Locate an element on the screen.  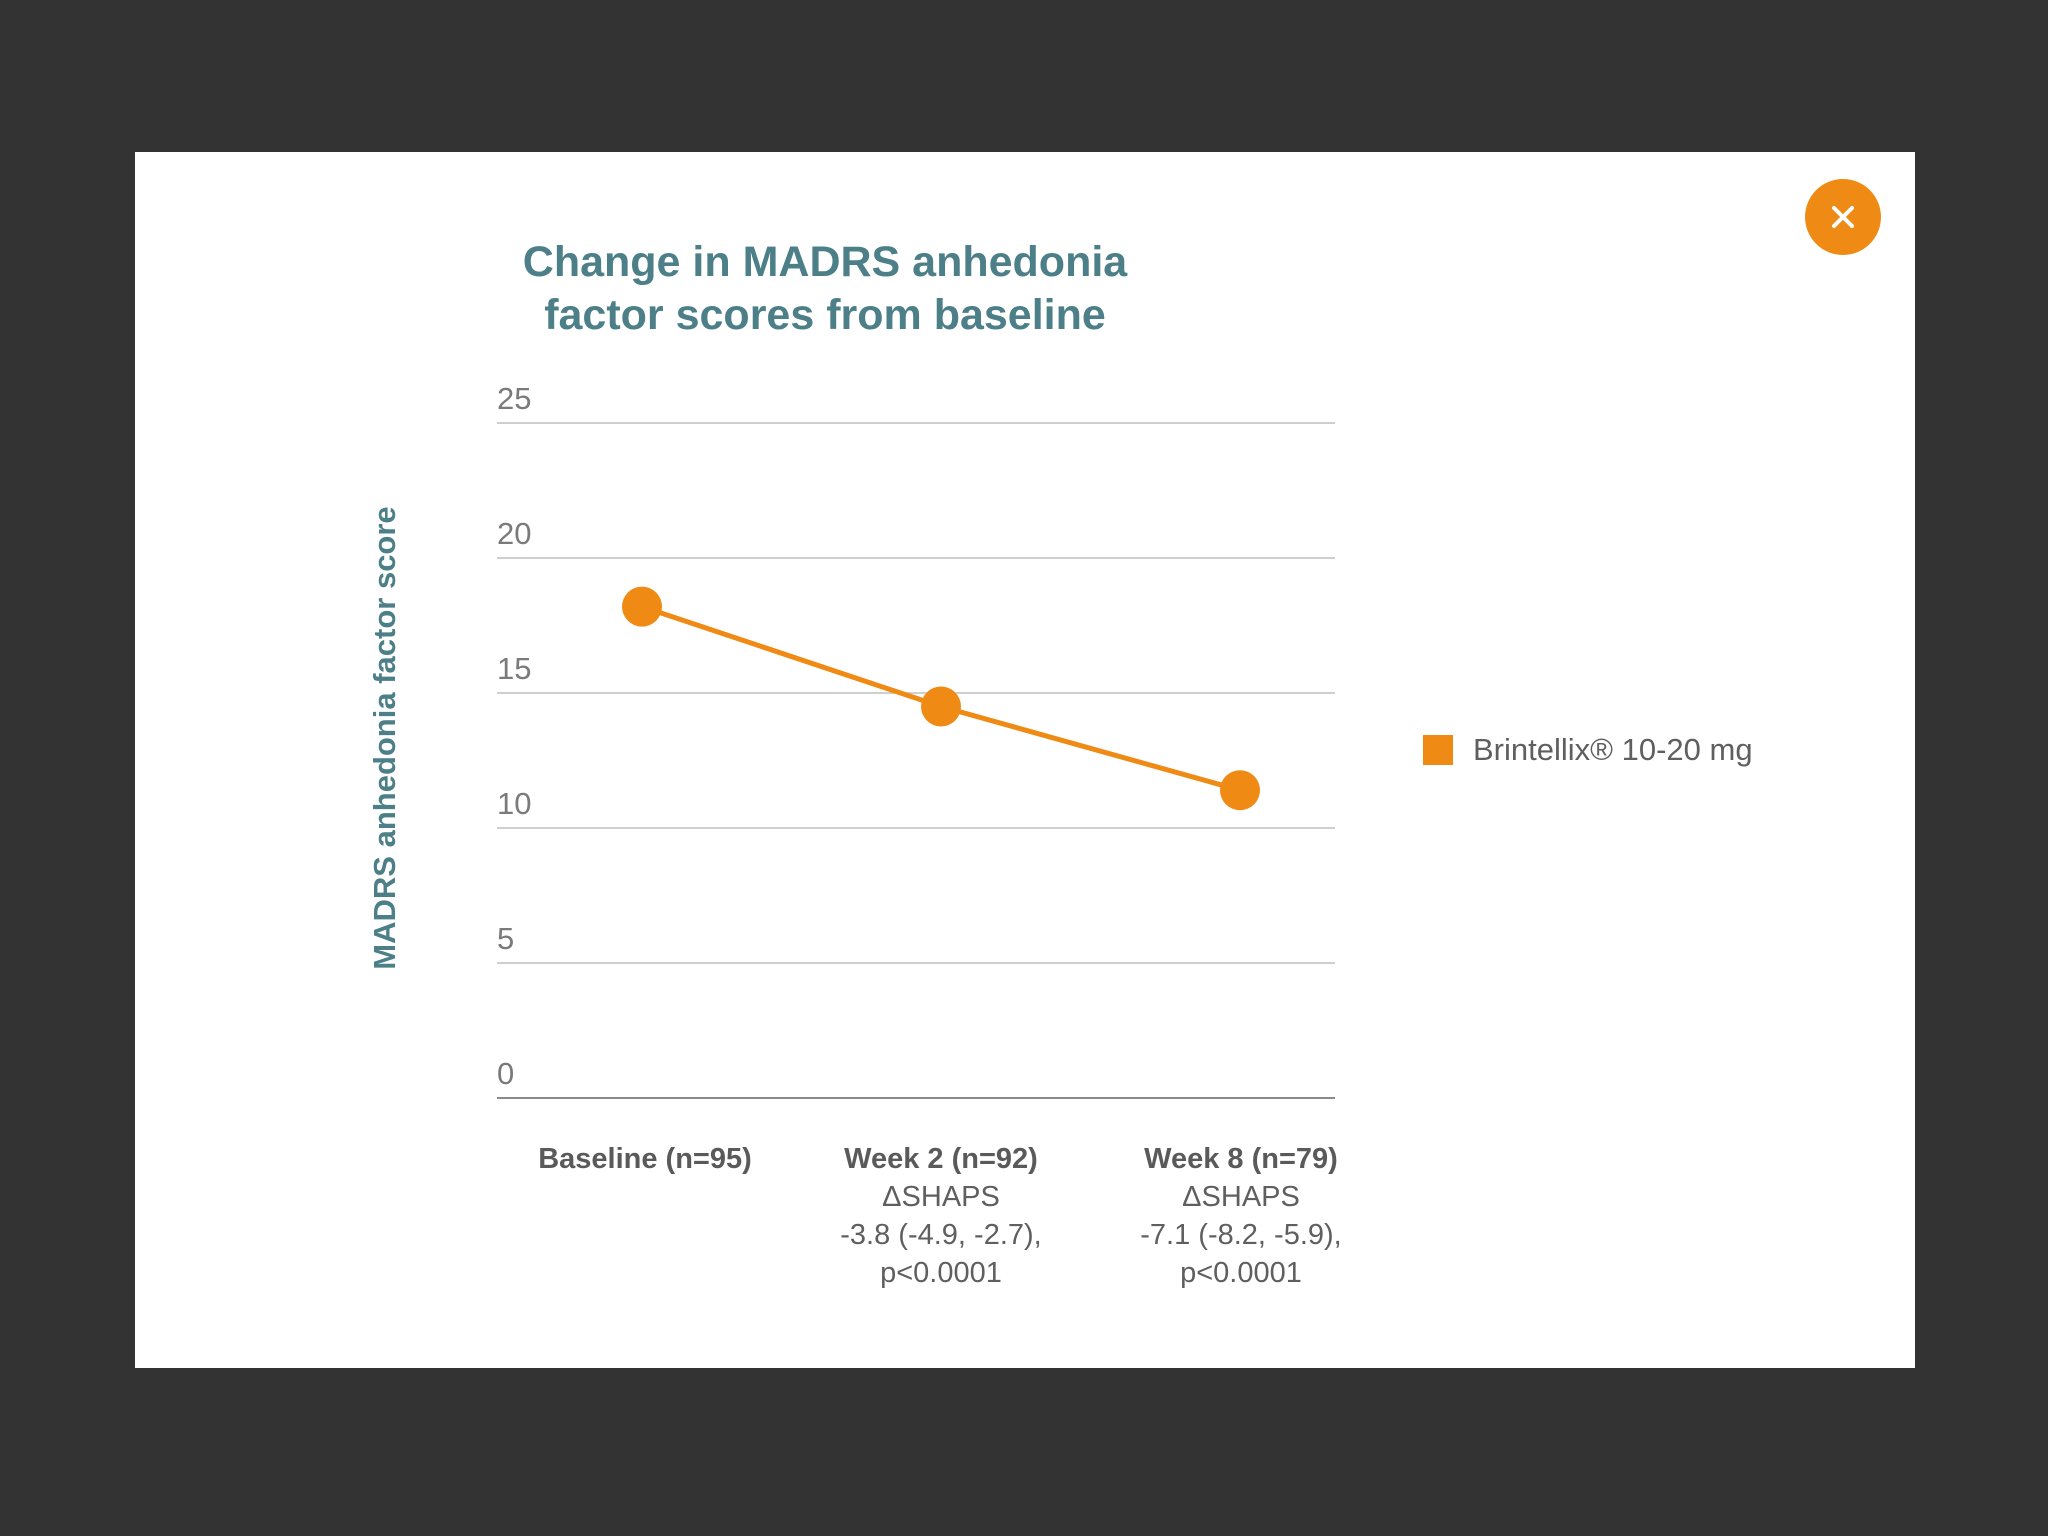
close-icon is located at coordinates (1843, 217).